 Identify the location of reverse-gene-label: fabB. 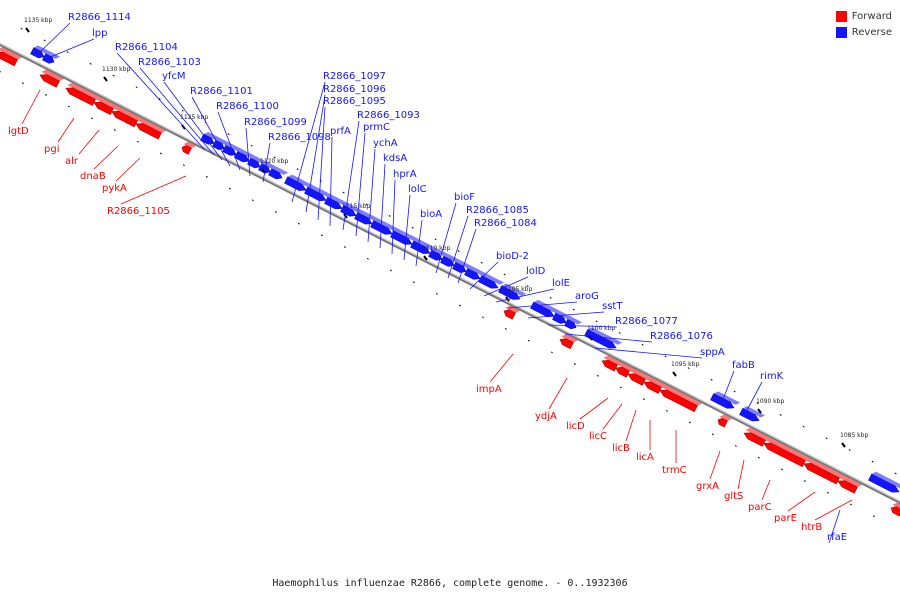
(743, 365).